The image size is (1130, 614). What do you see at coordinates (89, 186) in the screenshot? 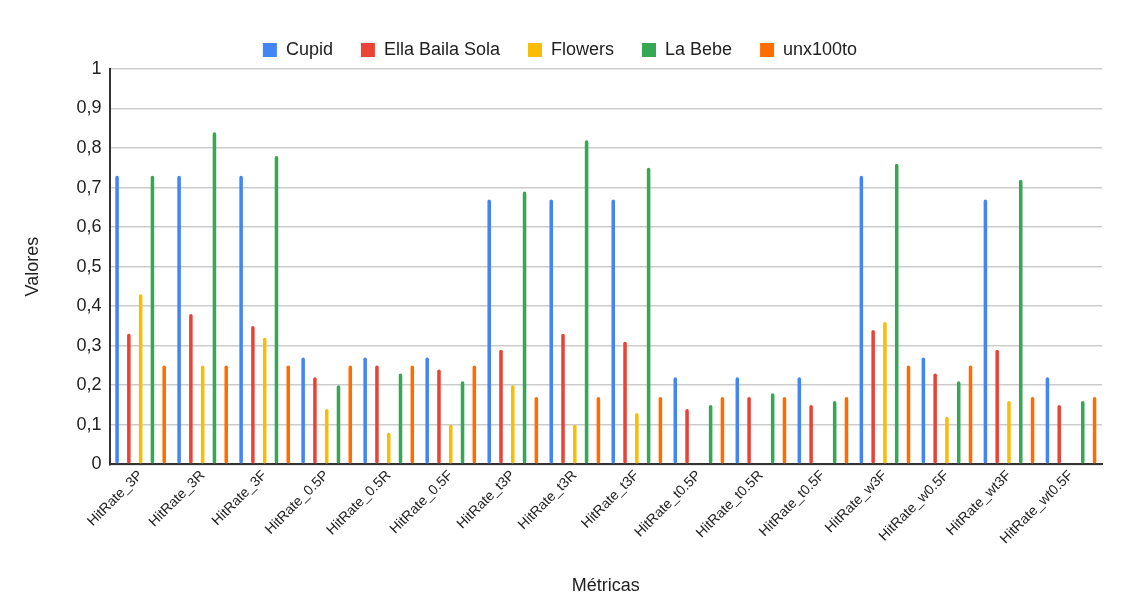
I see `y-tick-label: 0,7` at bounding box center [89, 186].